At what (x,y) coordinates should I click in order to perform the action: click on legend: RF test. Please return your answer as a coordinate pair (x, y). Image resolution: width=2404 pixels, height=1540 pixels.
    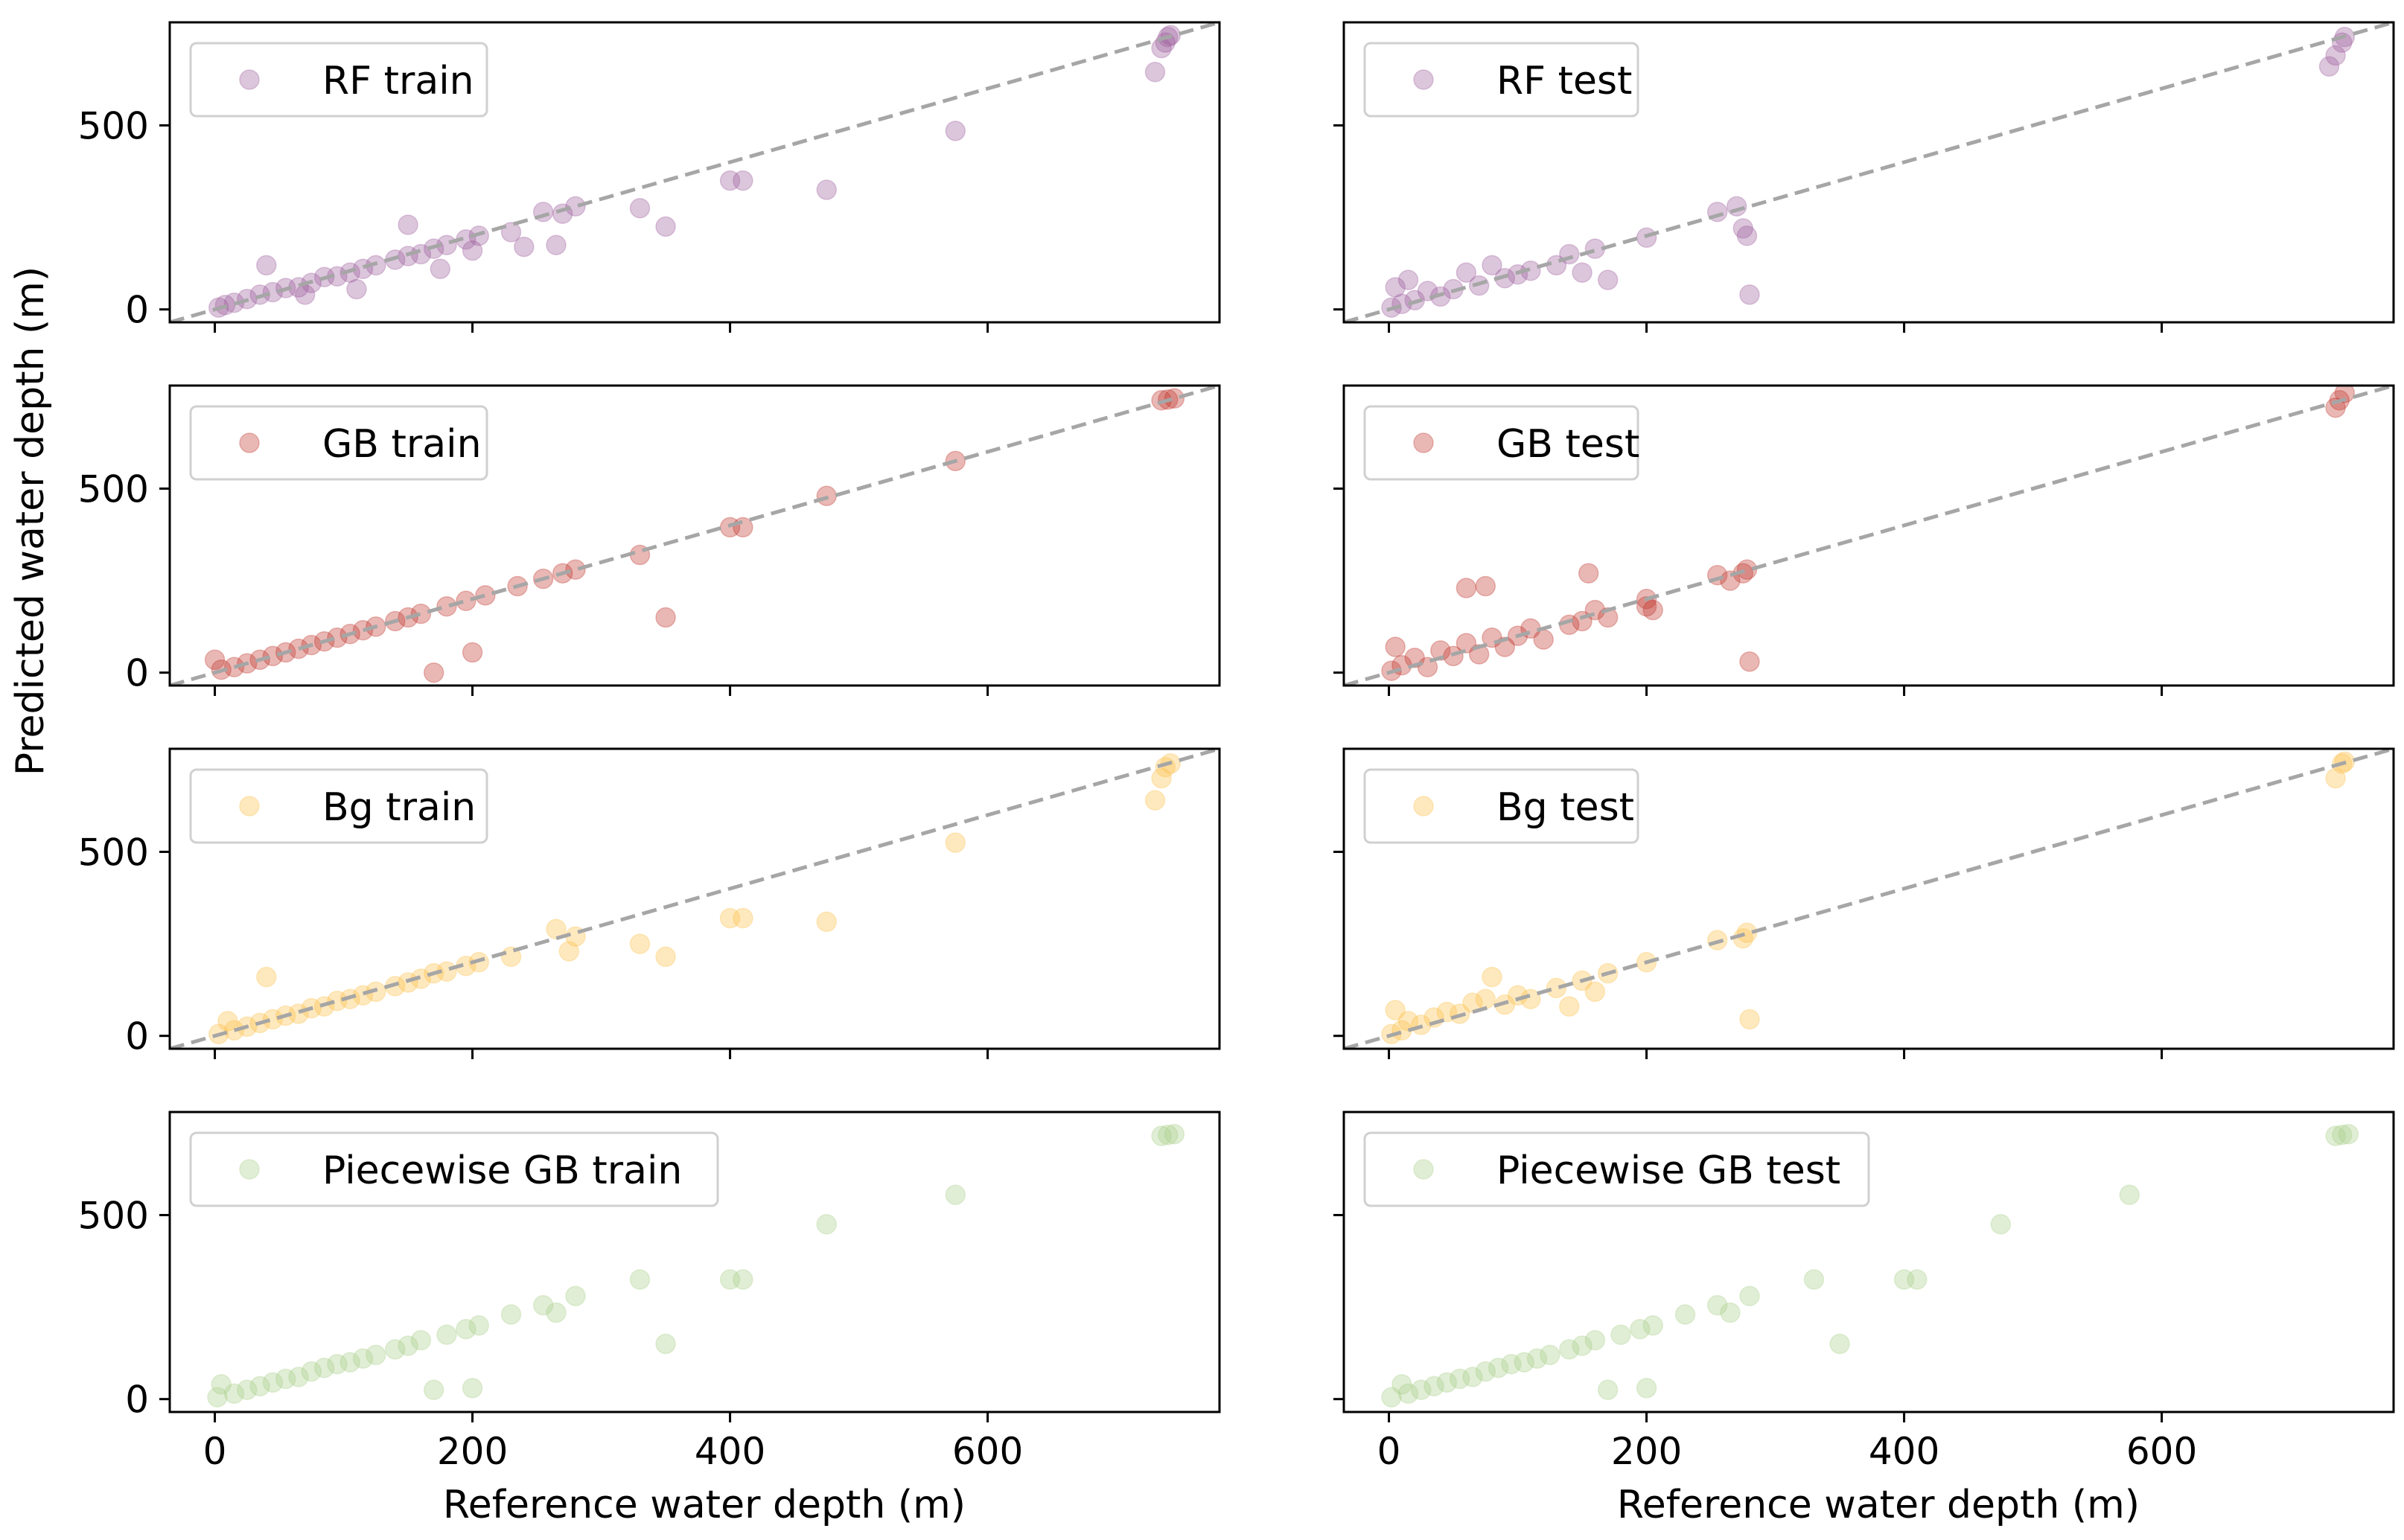
    Looking at the image, I should click on (1501, 80).